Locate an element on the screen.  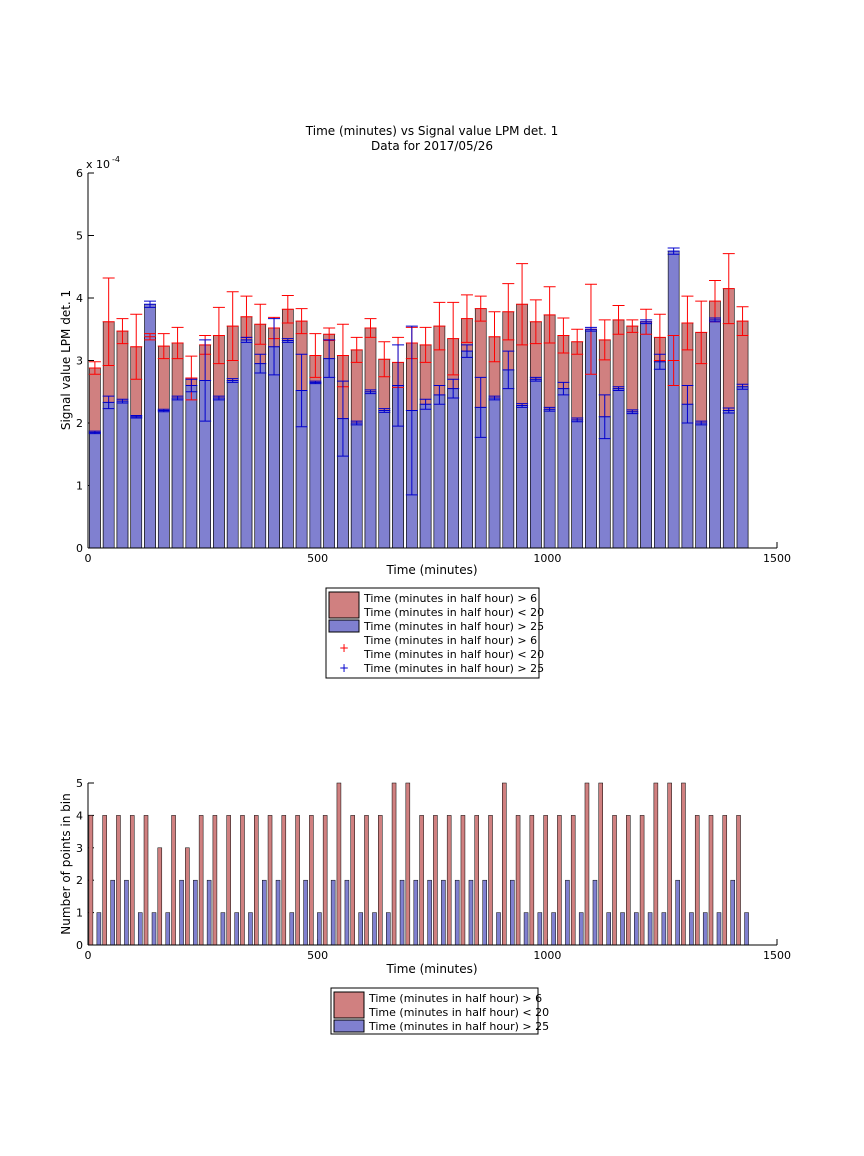
y-tick-label: 4 is located at coordinates (79, 815).